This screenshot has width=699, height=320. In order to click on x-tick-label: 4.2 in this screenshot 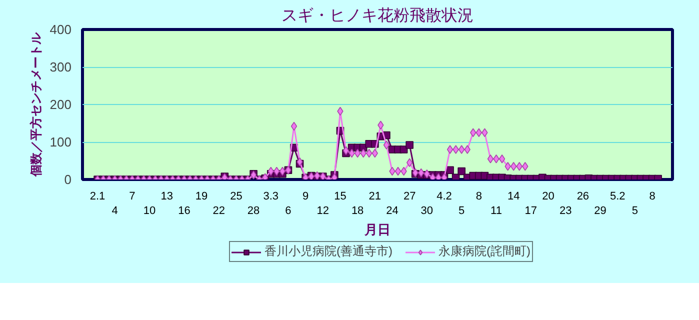, I will do `click(444, 196)`.